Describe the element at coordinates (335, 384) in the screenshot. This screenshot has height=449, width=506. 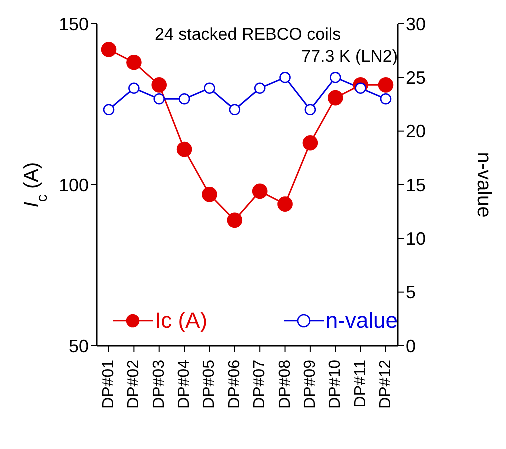
I see `x-tick-label: DP#10` at that location.